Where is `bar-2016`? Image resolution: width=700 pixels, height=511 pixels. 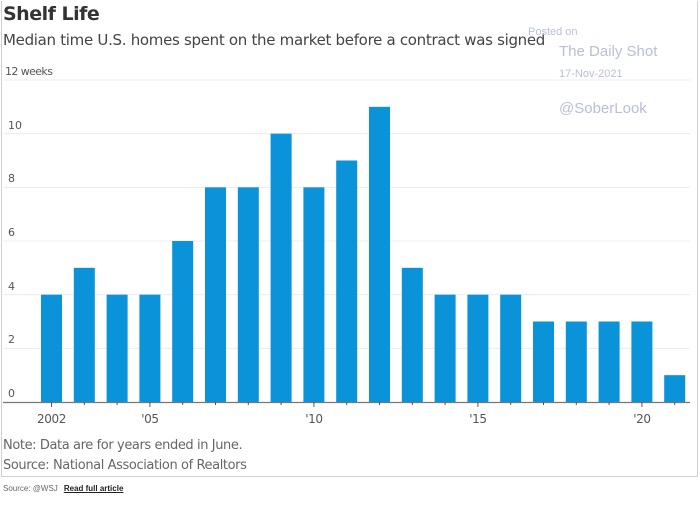 bar-2016 is located at coordinates (511, 348).